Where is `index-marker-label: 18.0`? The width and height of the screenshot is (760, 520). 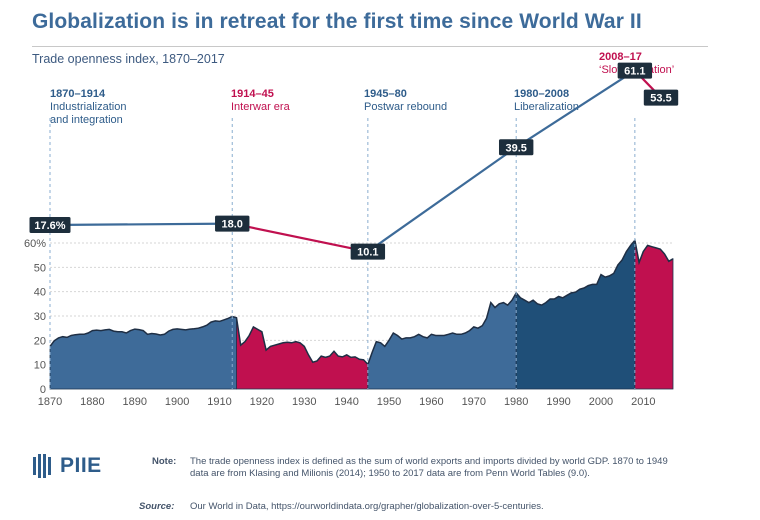 index-marker-label: 18.0 is located at coordinates (232, 225).